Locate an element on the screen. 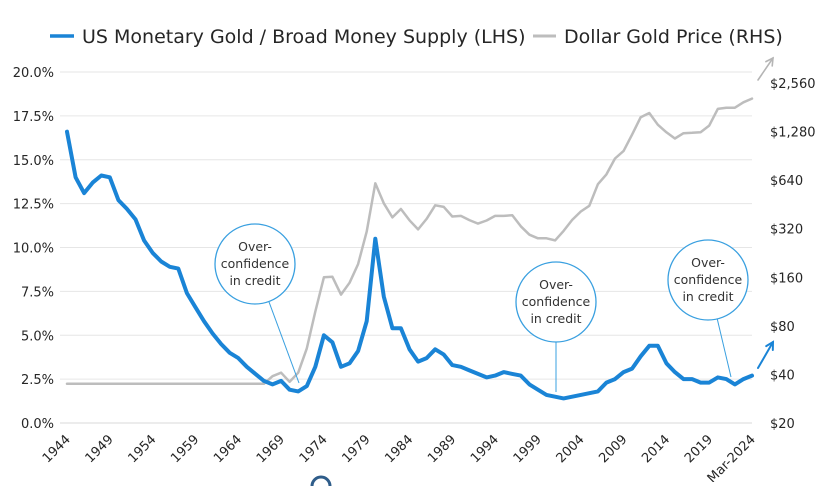  x-tick-label: 1974 is located at coordinates (314, 449).